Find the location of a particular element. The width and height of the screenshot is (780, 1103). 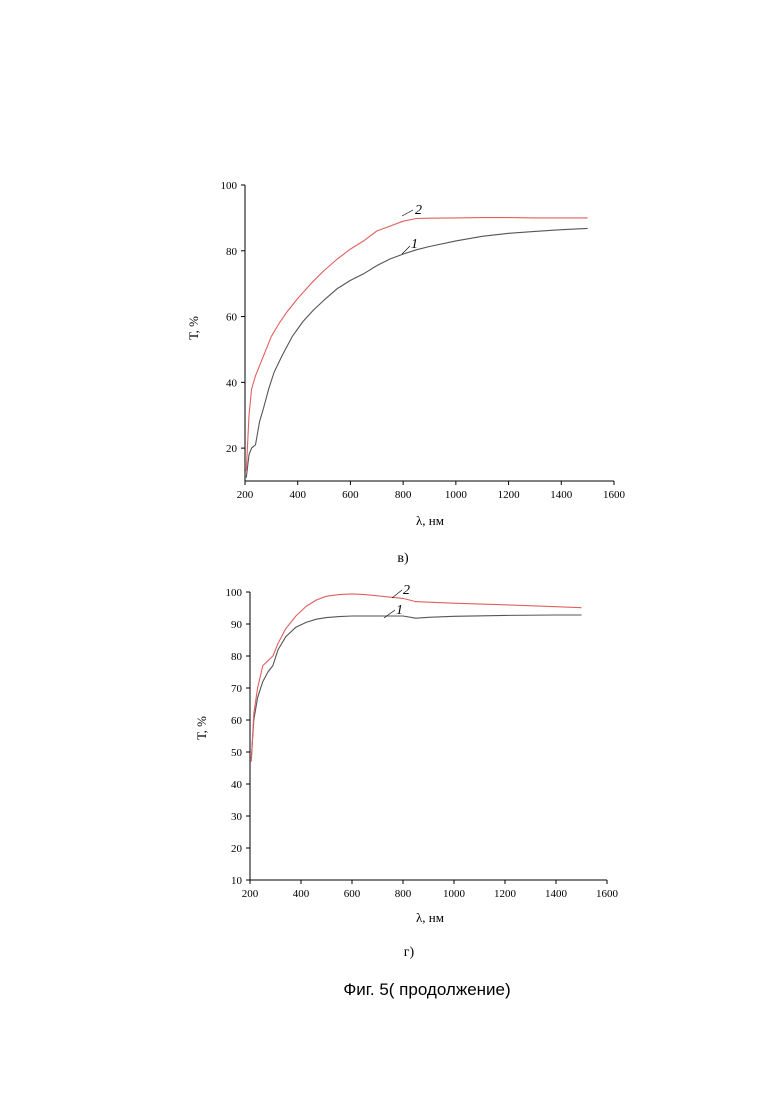

y-tick-label-70: 70 is located at coordinates (237, 689).